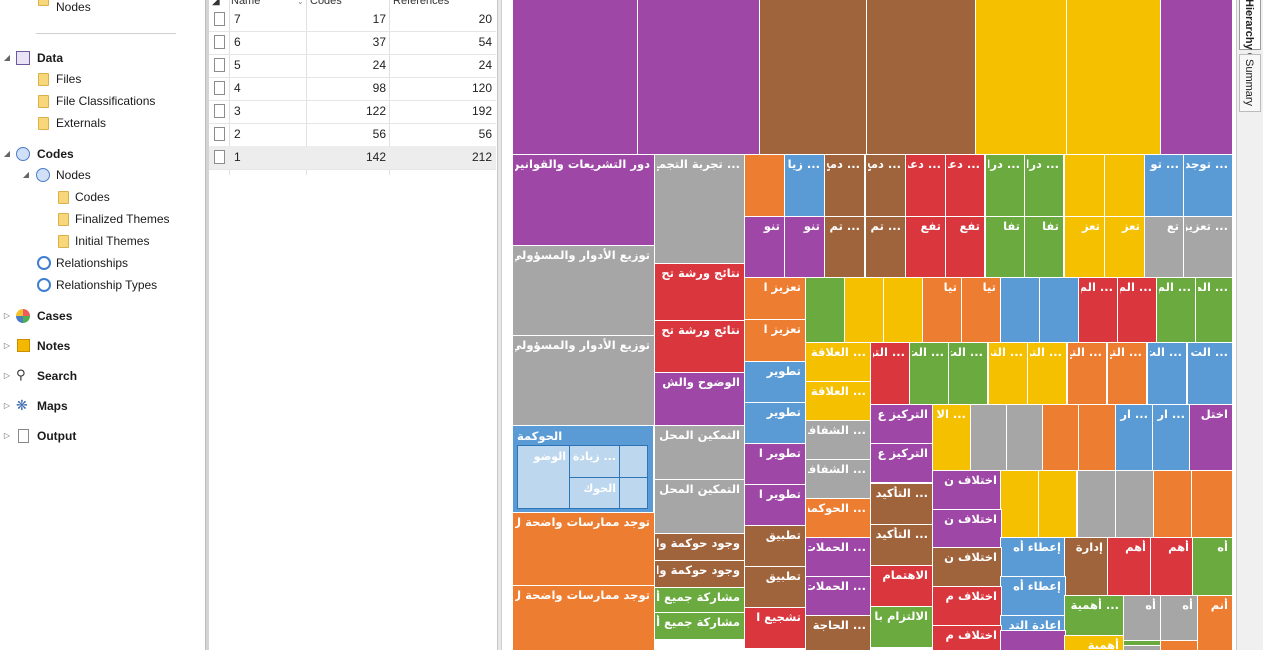 This screenshot has width=1263, height=650. What do you see at coordinates (100, 58) in the screenshot?
I see `nav-item-data: ◢ Data` at bounding box center [100, 58].